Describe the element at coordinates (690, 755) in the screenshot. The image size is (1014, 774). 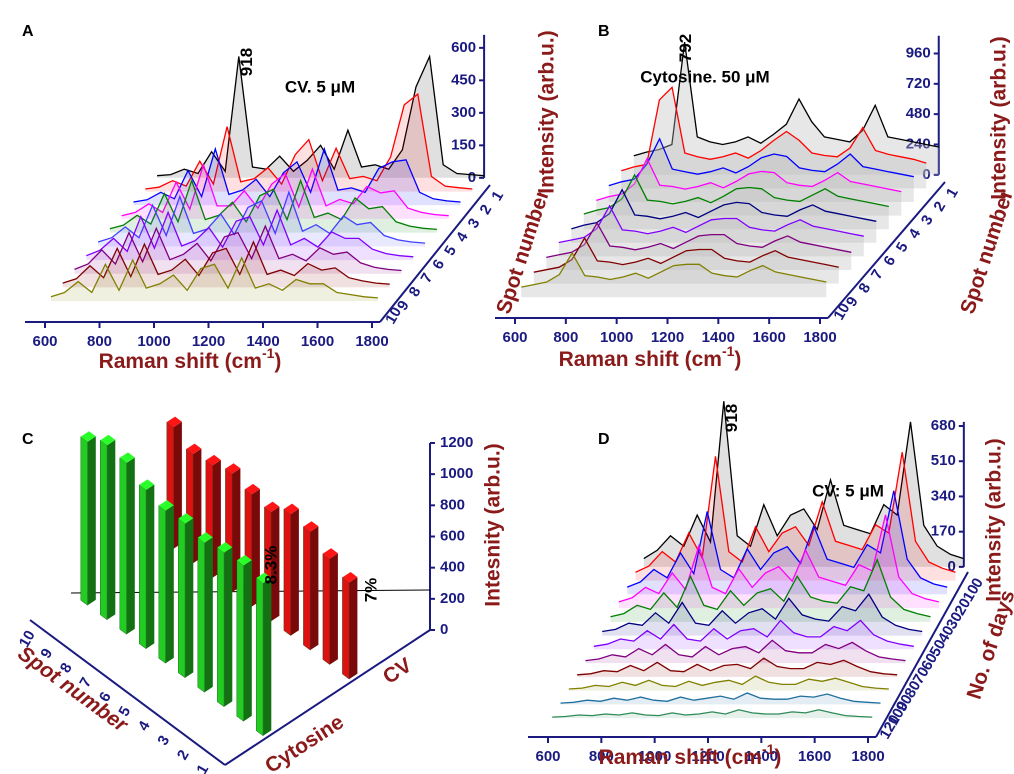
I see `x-axis-label: Raman shift (cm-1)` at that location.